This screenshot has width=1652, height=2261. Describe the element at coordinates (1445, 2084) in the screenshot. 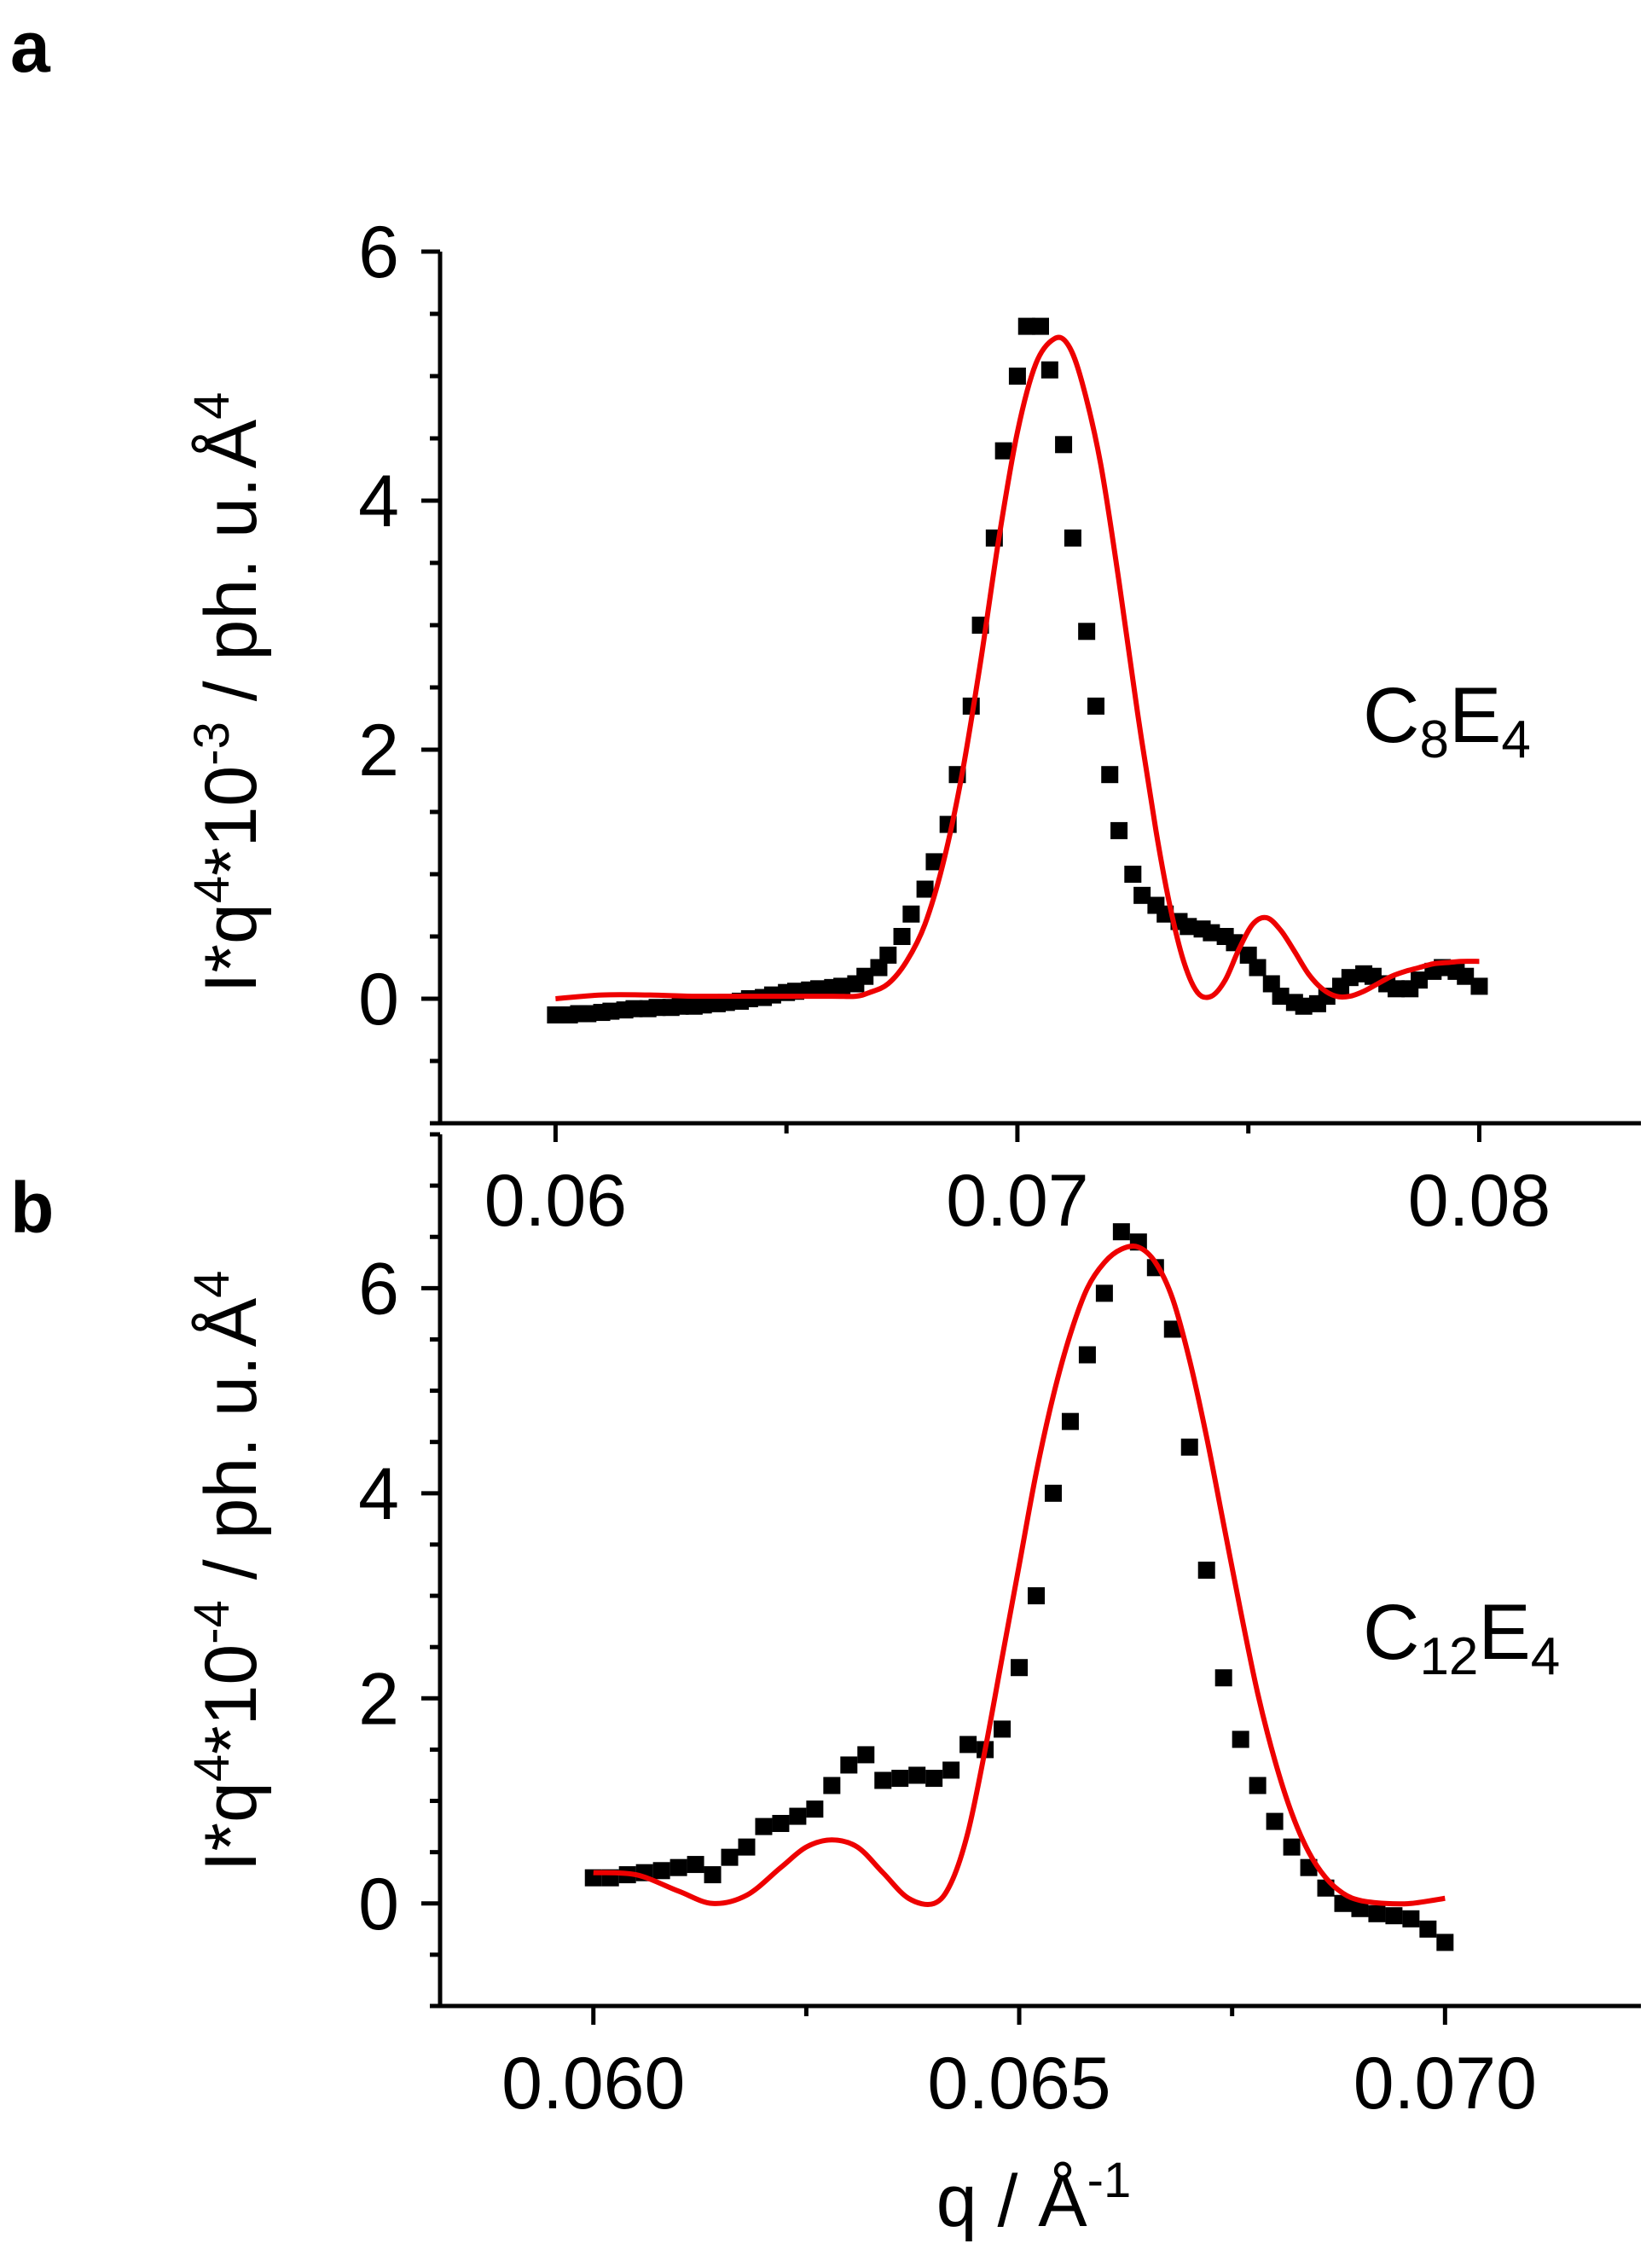

I see `x-tick-label: 0.070` at that location.